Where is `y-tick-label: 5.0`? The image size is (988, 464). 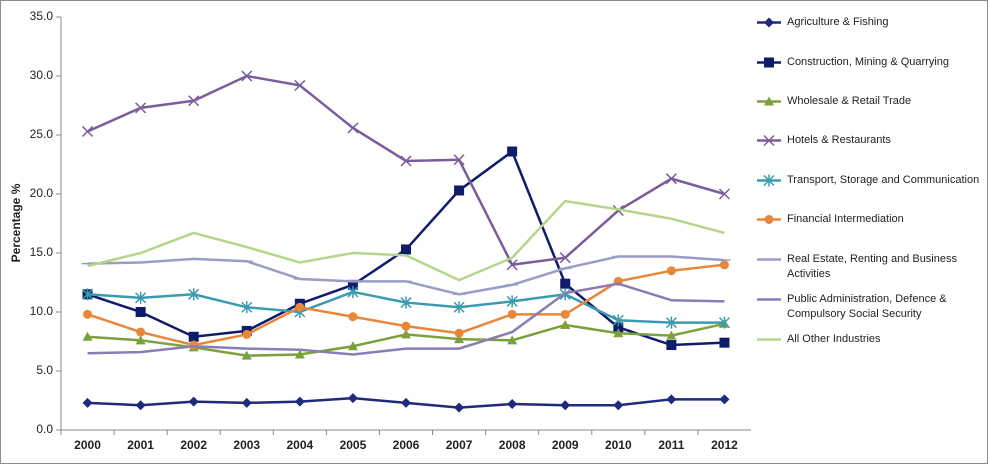
y-tick-label: 5.0 is located at coordinates (44, 370).